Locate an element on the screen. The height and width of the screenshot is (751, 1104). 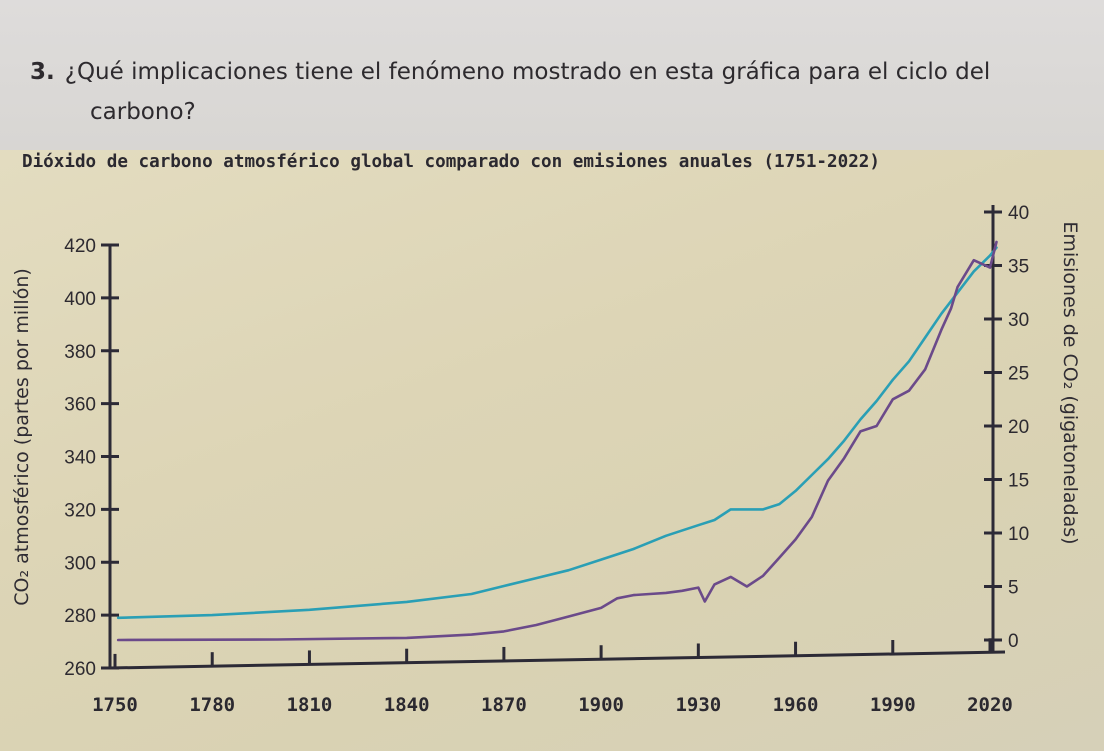
x-tick-label: 1840 is located at coordinates (407, 705).